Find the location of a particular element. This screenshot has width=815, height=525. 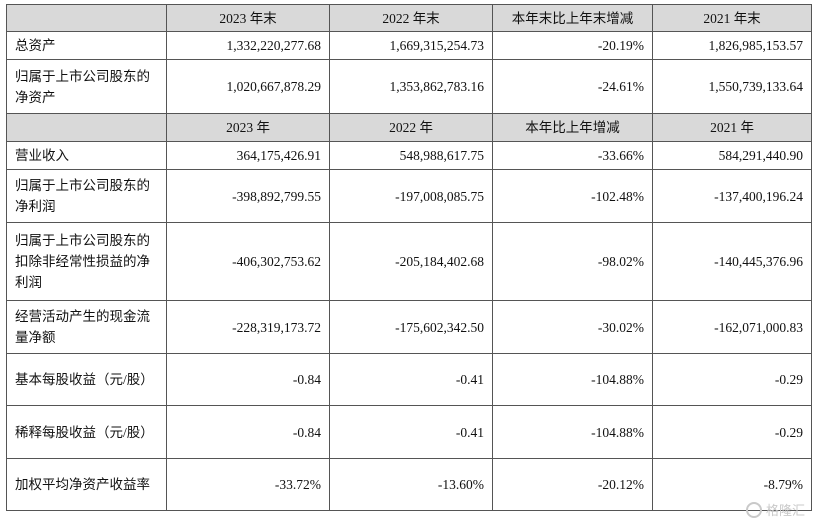

watermark-text: 格隆汇 is located at coordinates (785, 511).